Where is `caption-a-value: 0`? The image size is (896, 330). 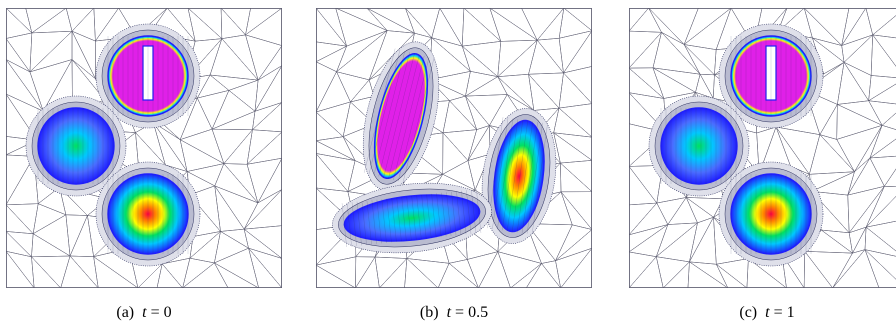
caption-a-value: 0 is located at coordinates (167, 312).